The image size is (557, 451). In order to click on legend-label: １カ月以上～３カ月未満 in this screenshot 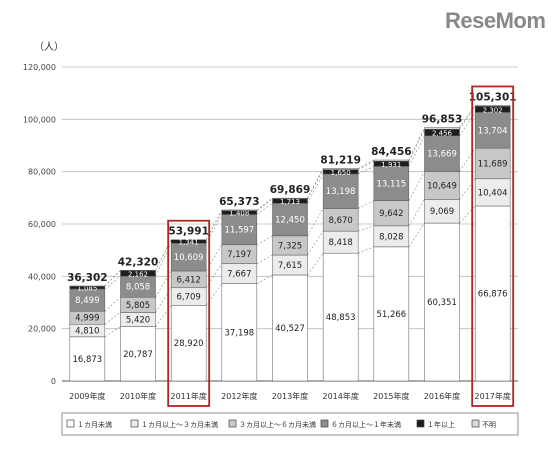, I will do `click(179, 424)`.